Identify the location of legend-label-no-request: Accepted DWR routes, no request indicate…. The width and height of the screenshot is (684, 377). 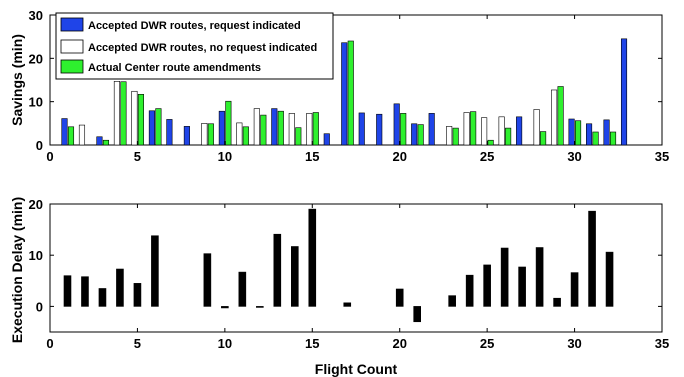
(202, 48).